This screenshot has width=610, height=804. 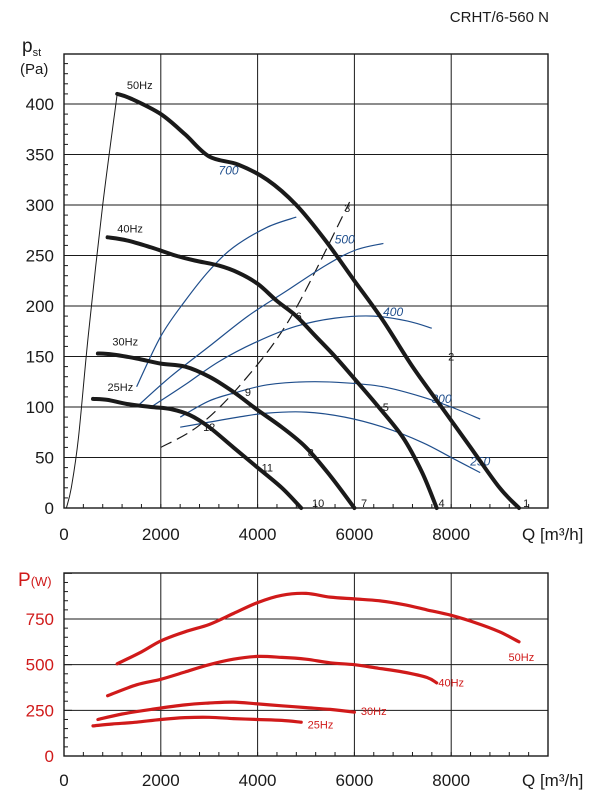 I want to click on power-series: 50Hz 40Hz 30Hz 25Hz, so click(x=313, y=661).